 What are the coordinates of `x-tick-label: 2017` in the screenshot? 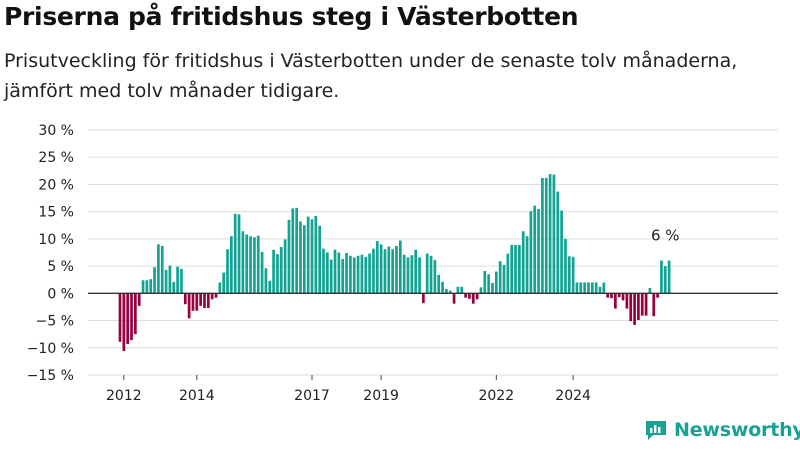 It's located at (312, 396).